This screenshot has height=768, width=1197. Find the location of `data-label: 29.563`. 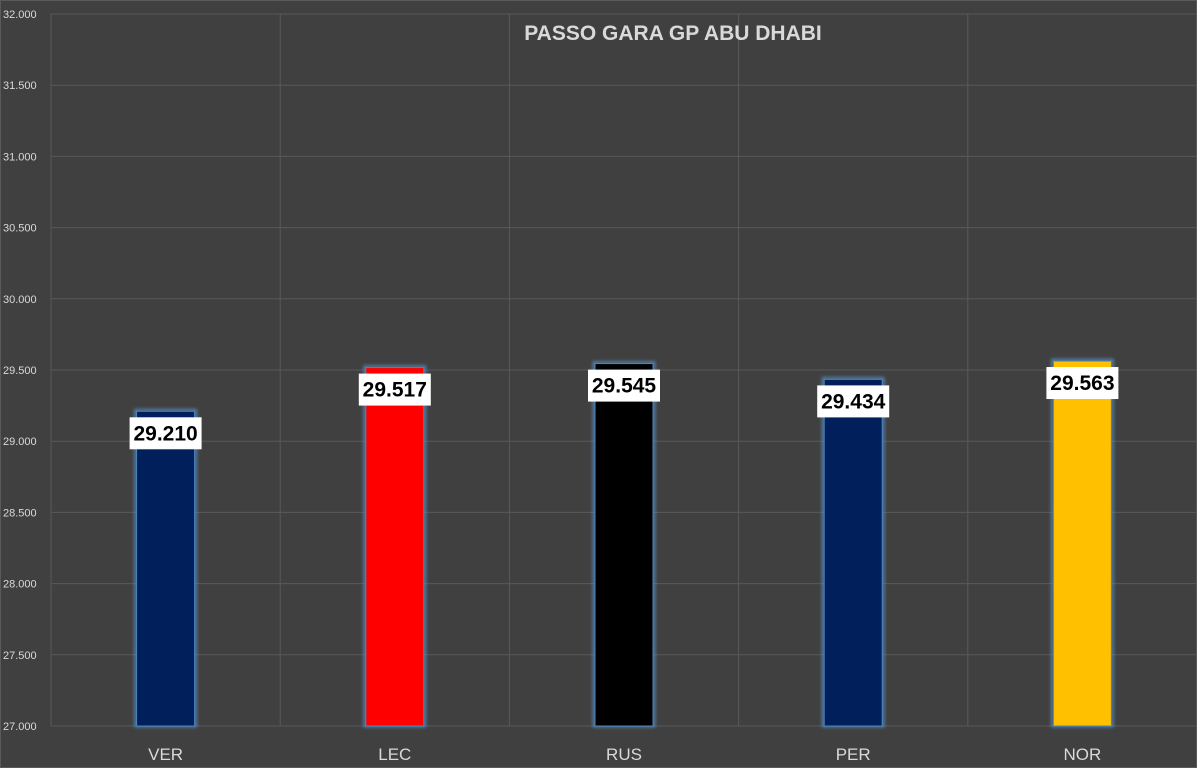

data-label: 29.563 is located at coordinates (1082, 383).